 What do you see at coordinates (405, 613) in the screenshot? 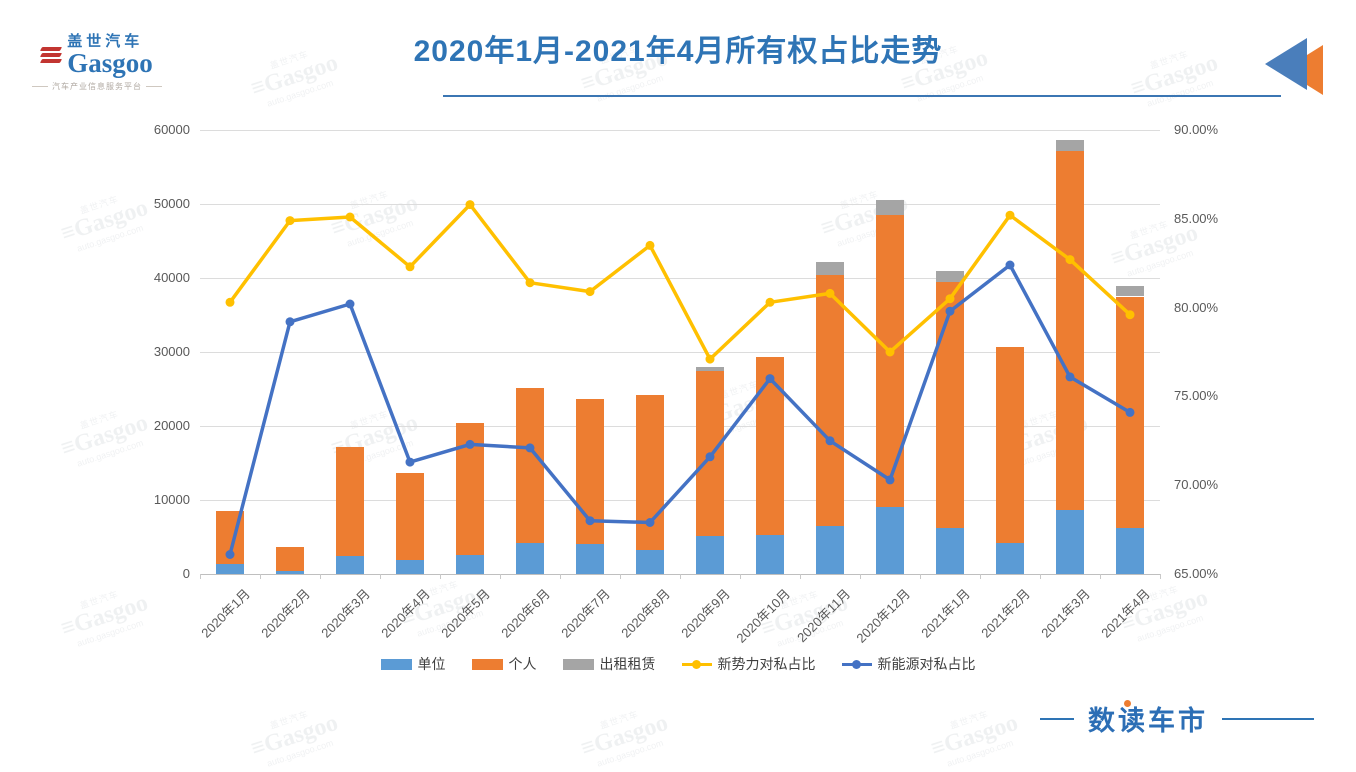
I see `x-axis-label: 2020年4月` at bounding box center [405, 613].